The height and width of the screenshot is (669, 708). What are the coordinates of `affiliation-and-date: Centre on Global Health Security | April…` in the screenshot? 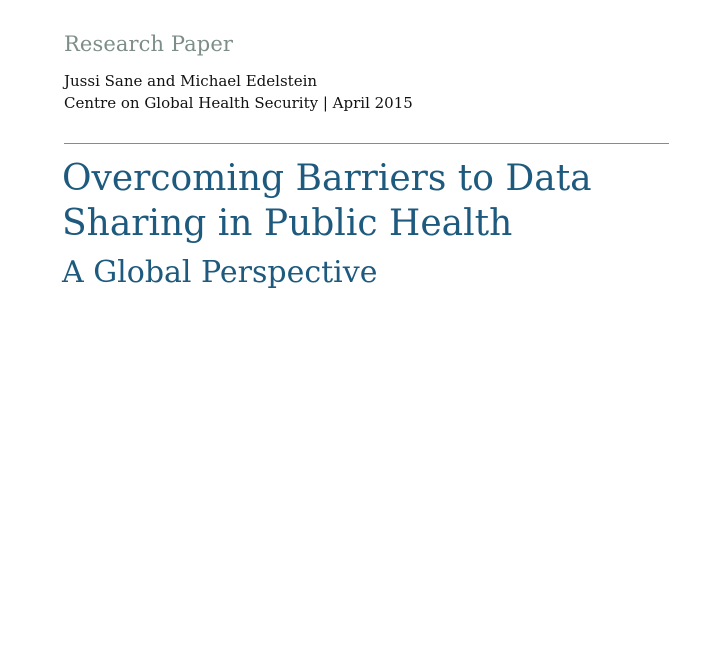 It's located at (238, 103).